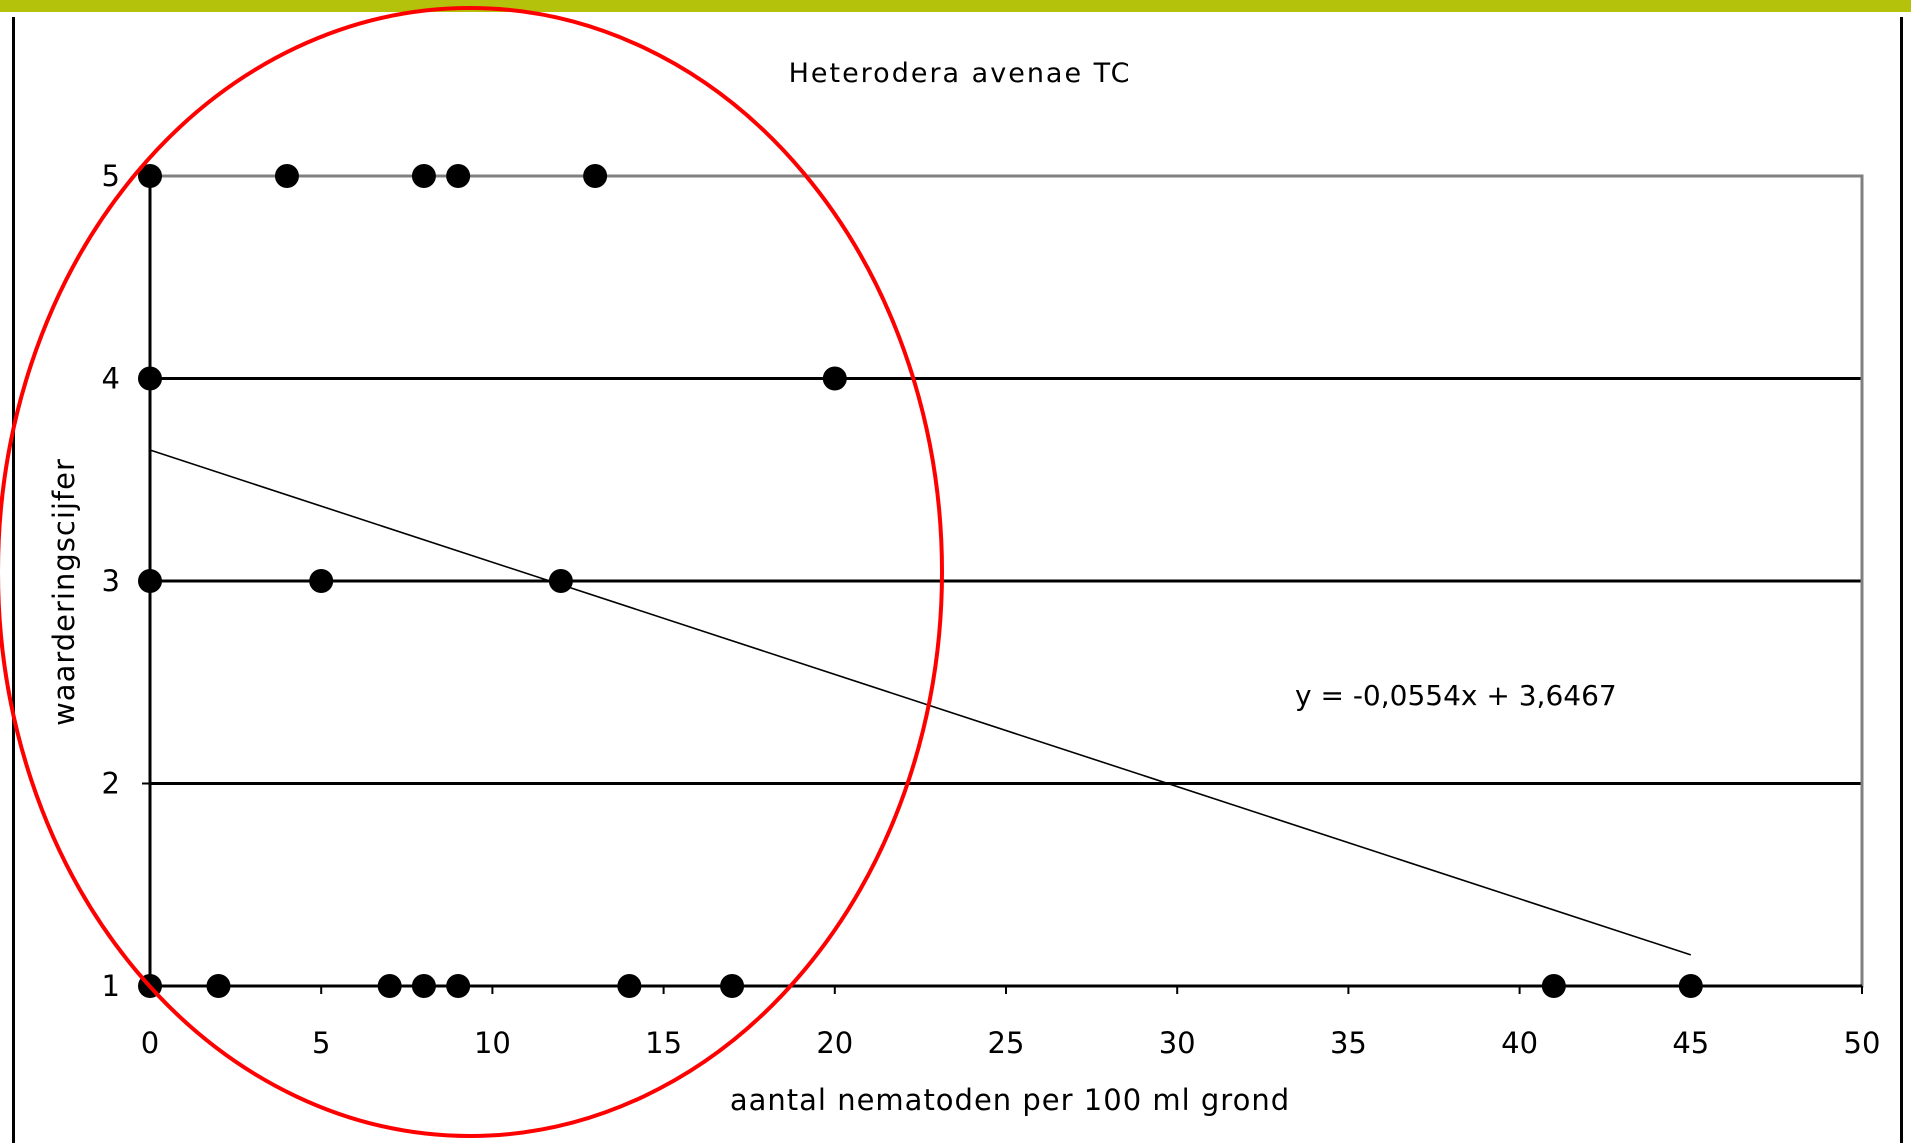  Describe the element at coordinates (663, 1043) in the screenshot. I see `x-tick-label: 15` at that location.